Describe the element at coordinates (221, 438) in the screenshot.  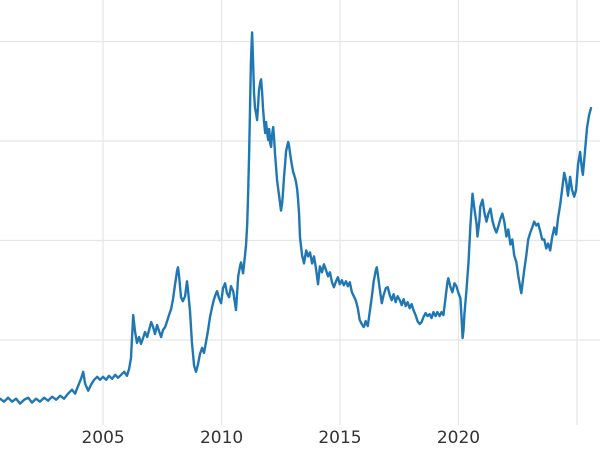
I see `x-tick-label: 2010` at that location.